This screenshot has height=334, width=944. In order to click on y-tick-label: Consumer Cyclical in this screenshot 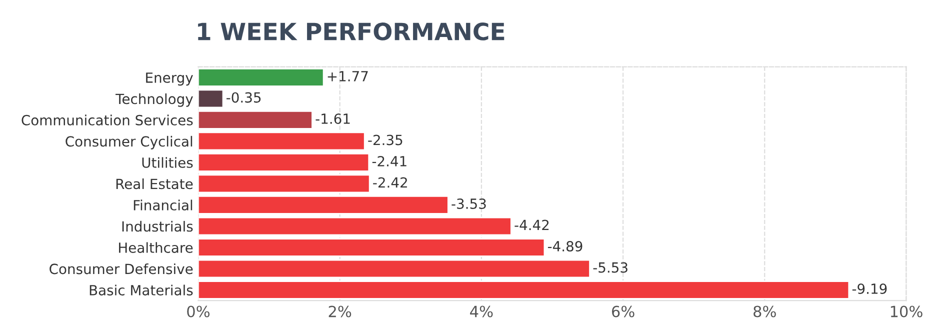, I will do `click(129, 143)`.